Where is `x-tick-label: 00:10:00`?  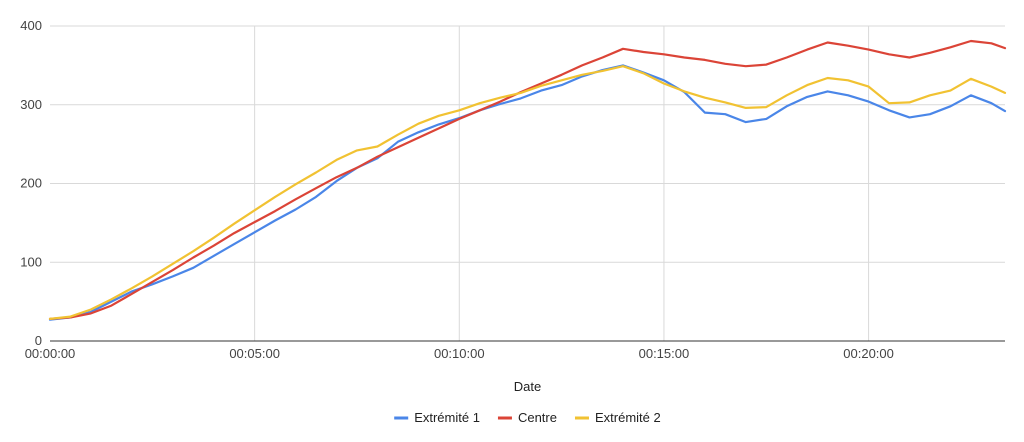
x-tick-label: 00:10:00 is located at coordinates (459, 353).